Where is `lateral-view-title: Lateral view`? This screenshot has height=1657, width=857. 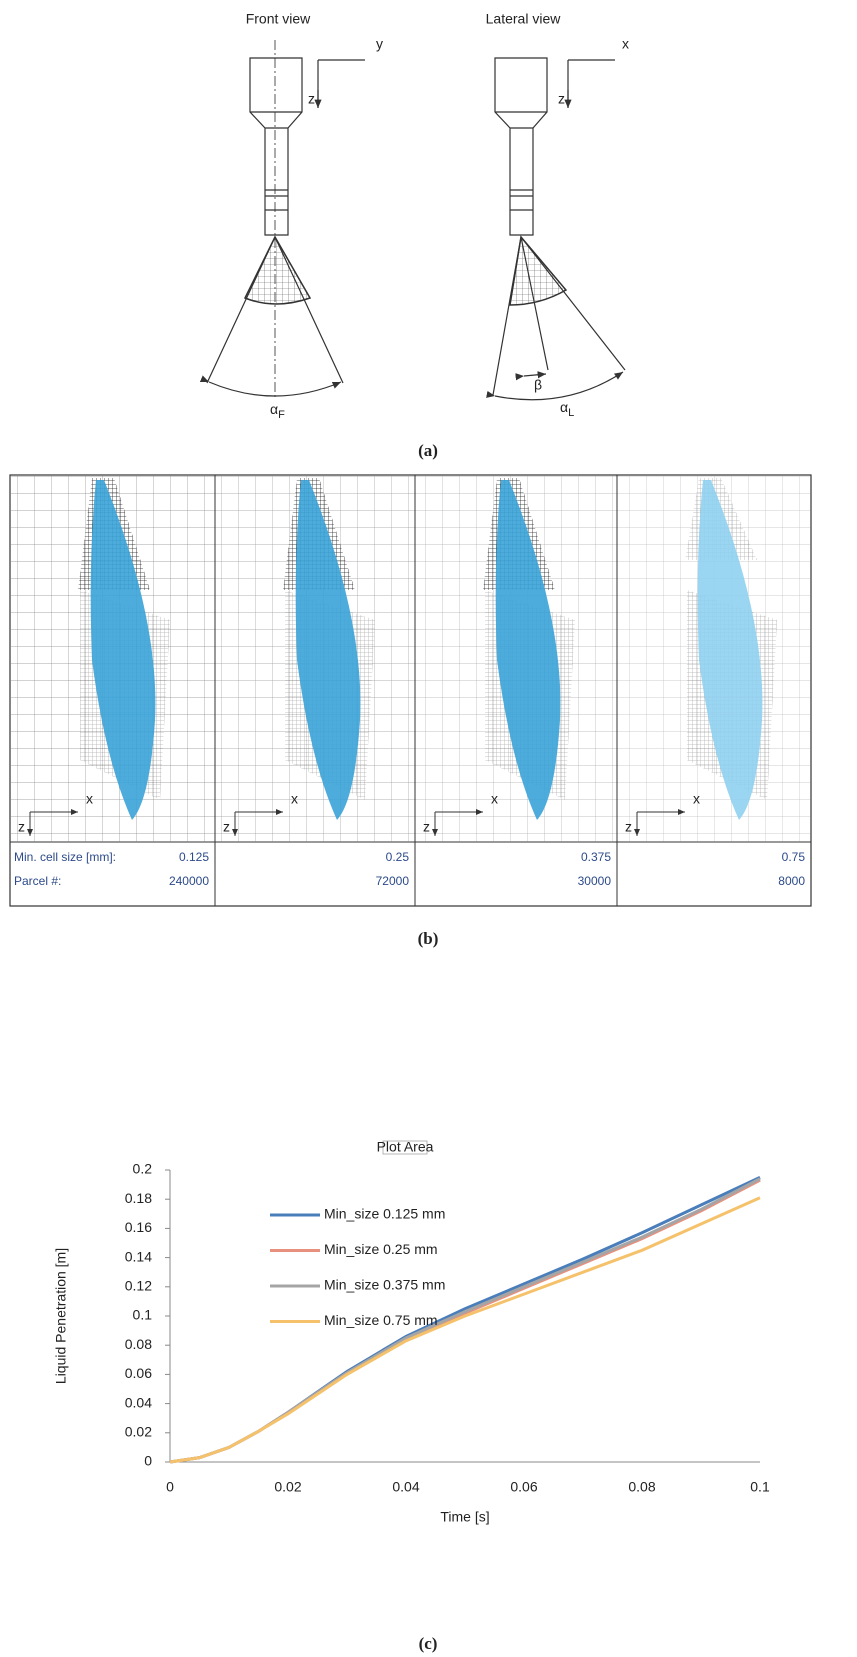
lateral-view-title: Lateral view is located at coordinates (524, 19).